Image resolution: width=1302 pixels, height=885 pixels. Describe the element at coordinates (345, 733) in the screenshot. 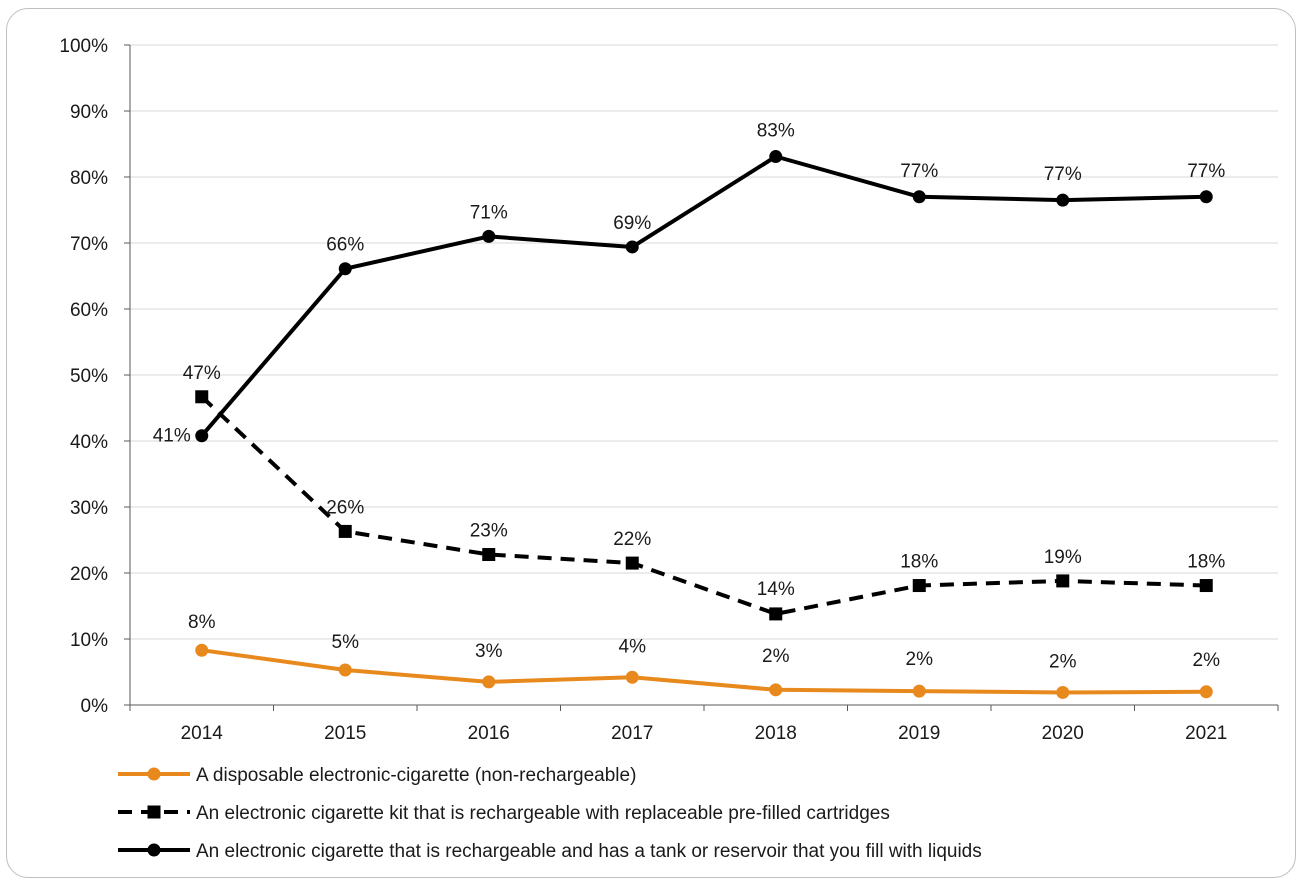

I see `x-tick-label: 2015` at that location.